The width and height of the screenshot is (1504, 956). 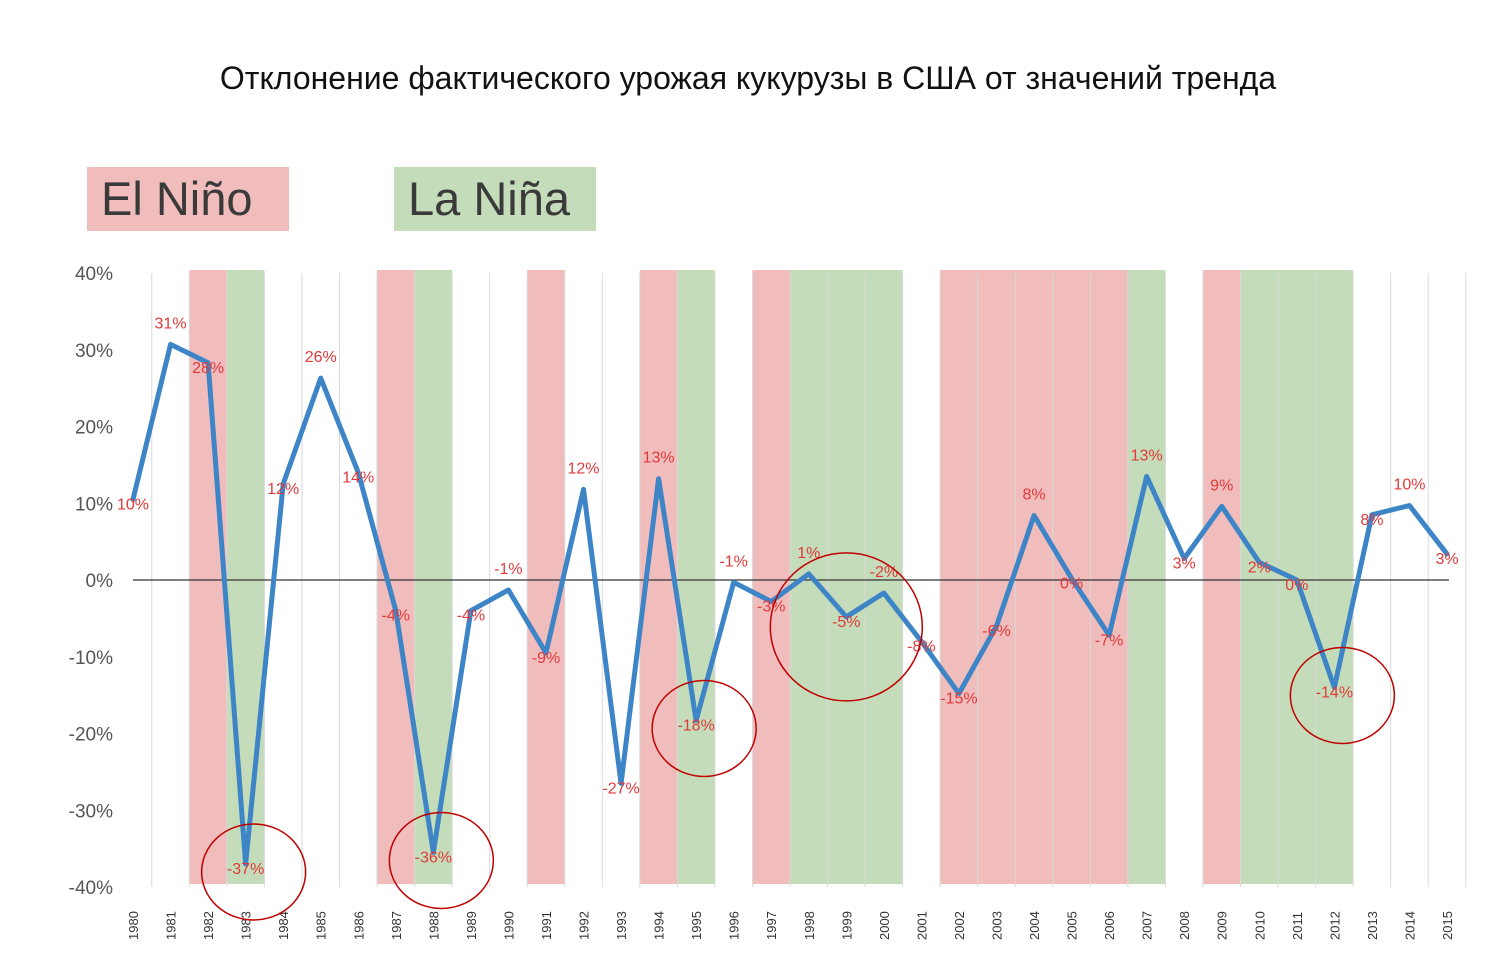 What do you see at coordinates (91, 658) in the screenshot?
I see `y-tick-label: -10%` at bounding box center [91, 658].